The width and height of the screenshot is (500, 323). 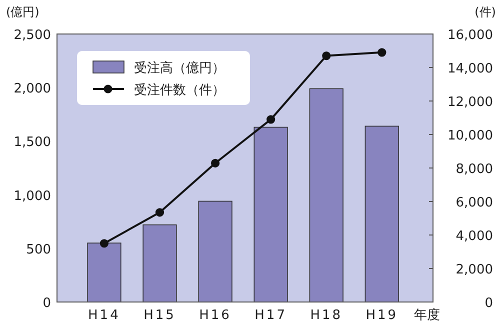 What do you see at coordinates (474, 203) in the screenshot?
I see `y2-tick-label: 6,000` at bounding box center [474, 203].